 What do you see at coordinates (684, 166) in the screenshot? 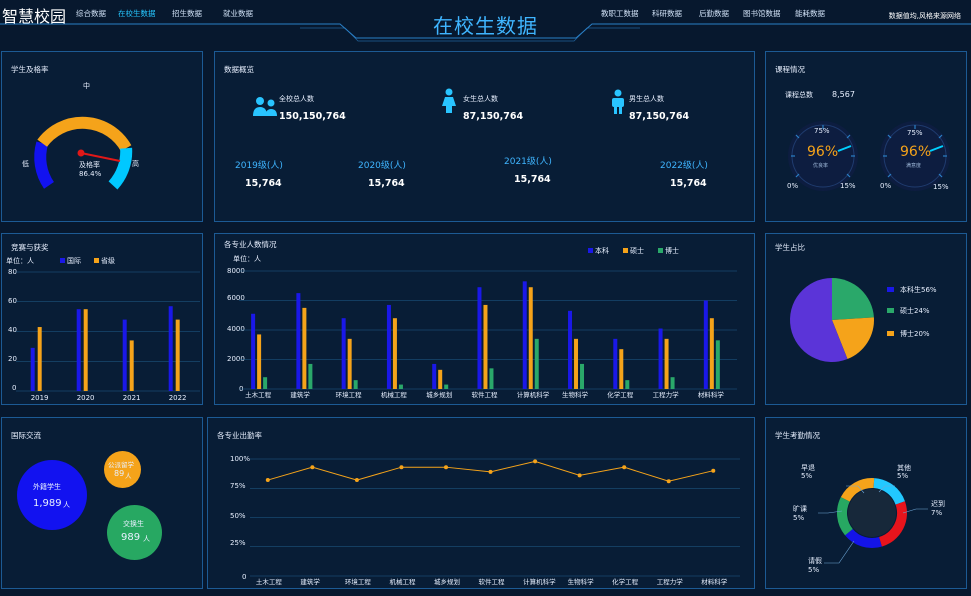
I see `grade-2022-label: 2022级(人)` at bounding box center [684, 166].